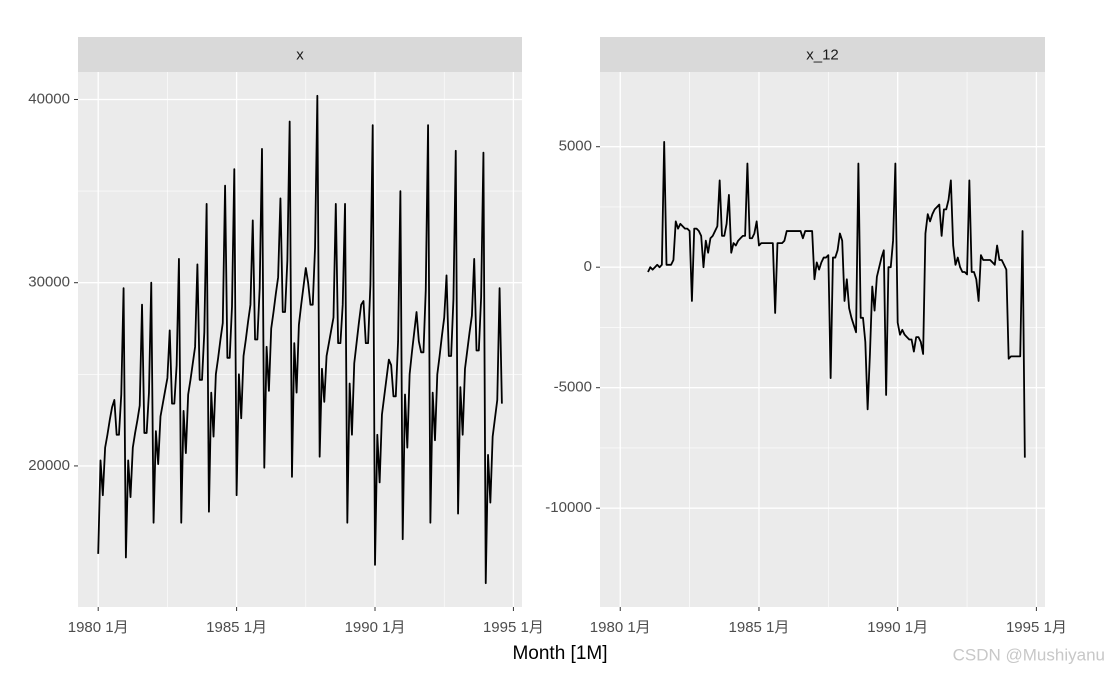 The height and width of the screenshot is (675, 1111). I want to click on y-tick-label: 5000, so click(575, 146).